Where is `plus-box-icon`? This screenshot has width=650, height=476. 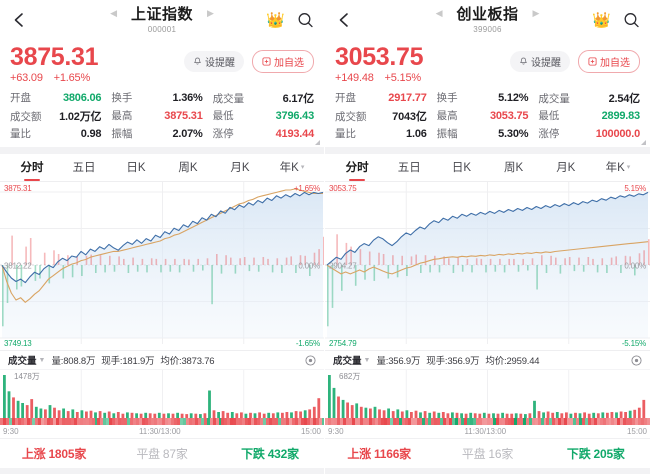
plus-box-icon is located at coordinates (592, 61).